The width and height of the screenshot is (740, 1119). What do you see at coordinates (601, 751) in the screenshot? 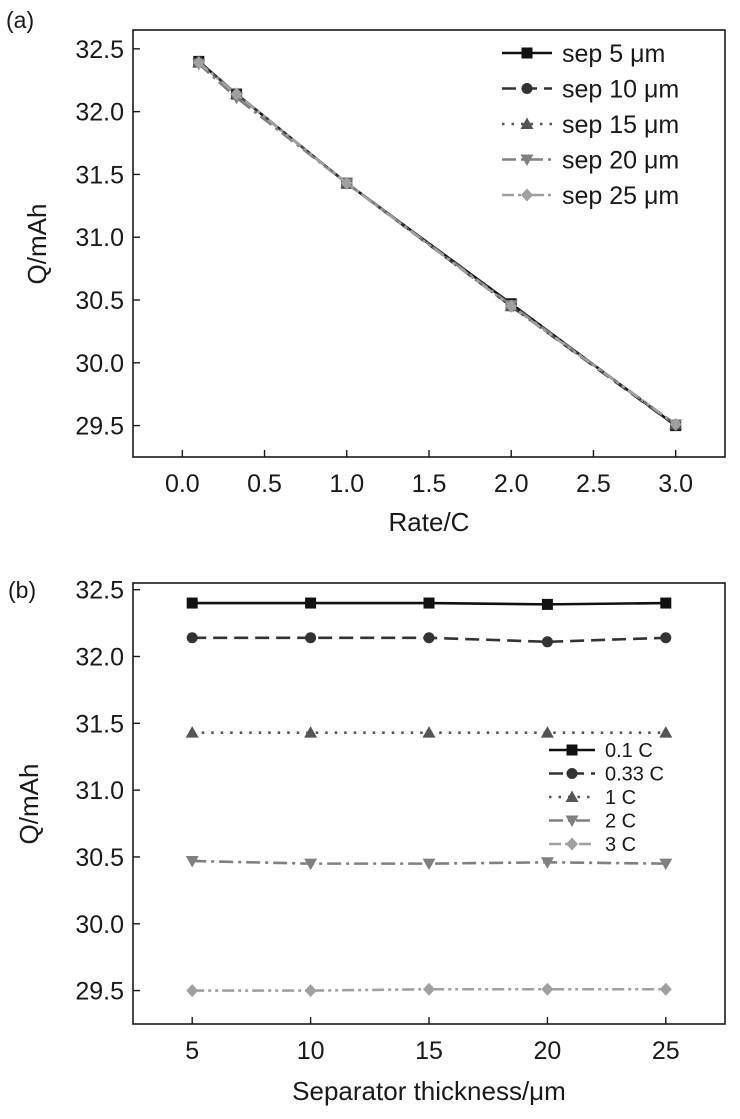
I see `panel-b-legend-item: 0.1 C` at bounding box center [601, 751].